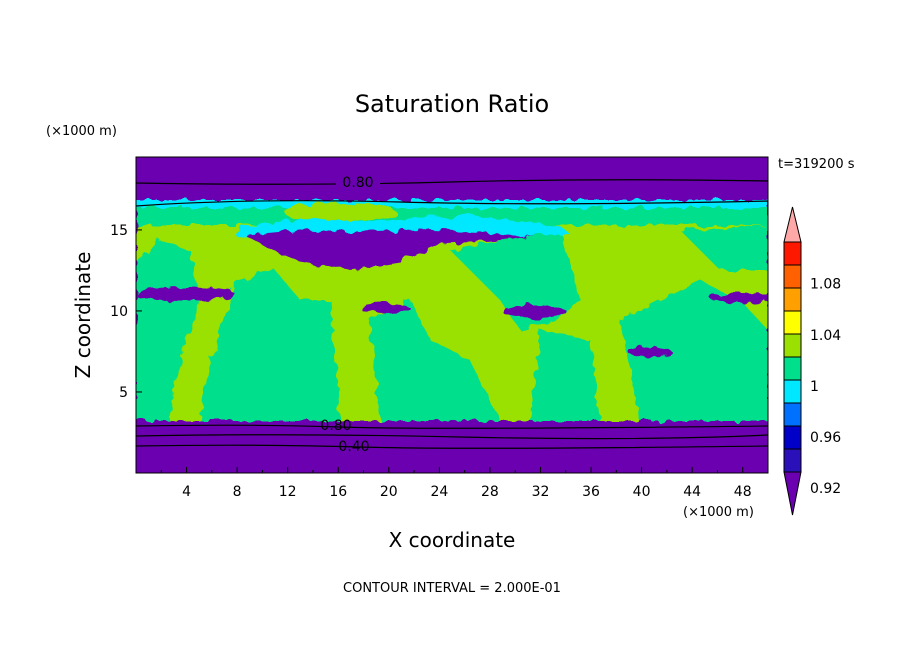 This screenshot has width=904, height=654. I want to click on dry-pocket-east, so click(535, 312).